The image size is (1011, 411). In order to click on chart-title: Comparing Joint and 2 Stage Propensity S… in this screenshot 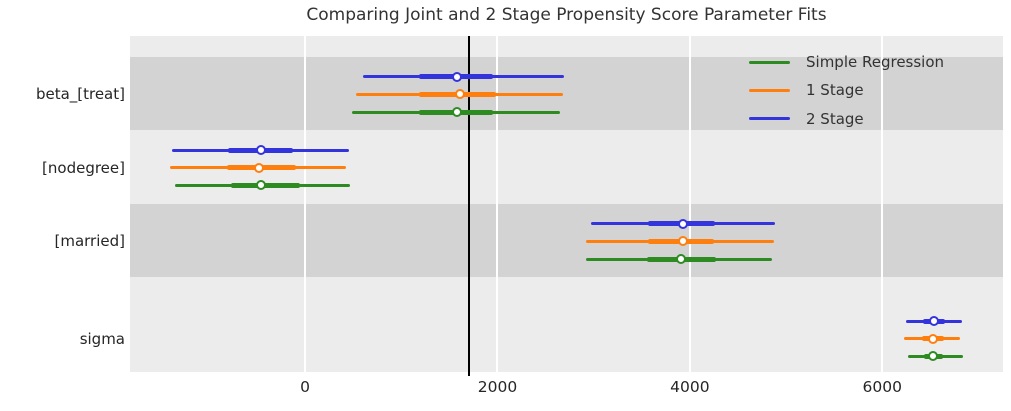, I will do `click(566, 15)`.